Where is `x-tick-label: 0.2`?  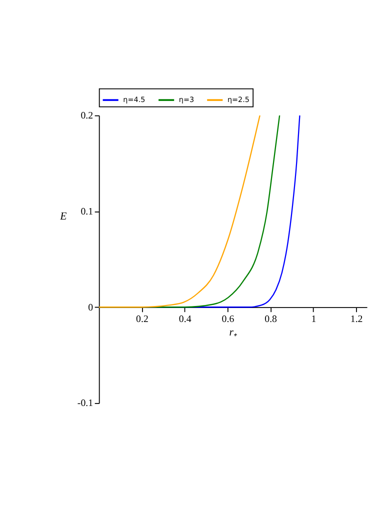 x-tick-label: 0.2 is located at coordinates (142, 319).